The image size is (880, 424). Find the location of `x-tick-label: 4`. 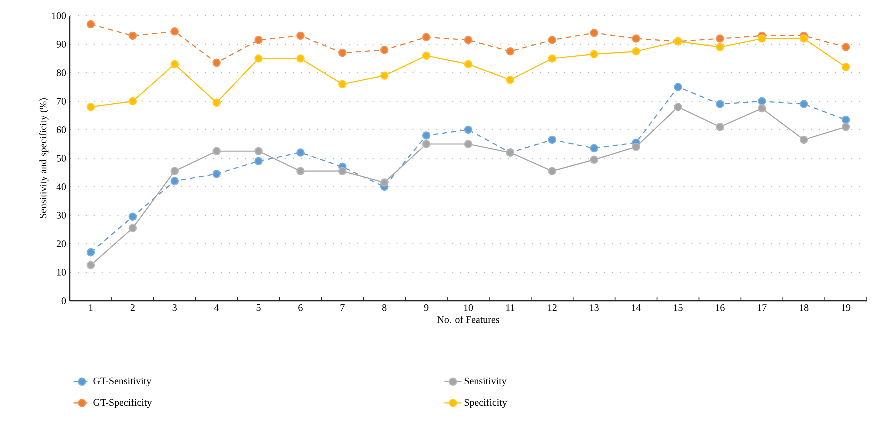

x-tick-label: 4 is located at coordinates (217, 308).